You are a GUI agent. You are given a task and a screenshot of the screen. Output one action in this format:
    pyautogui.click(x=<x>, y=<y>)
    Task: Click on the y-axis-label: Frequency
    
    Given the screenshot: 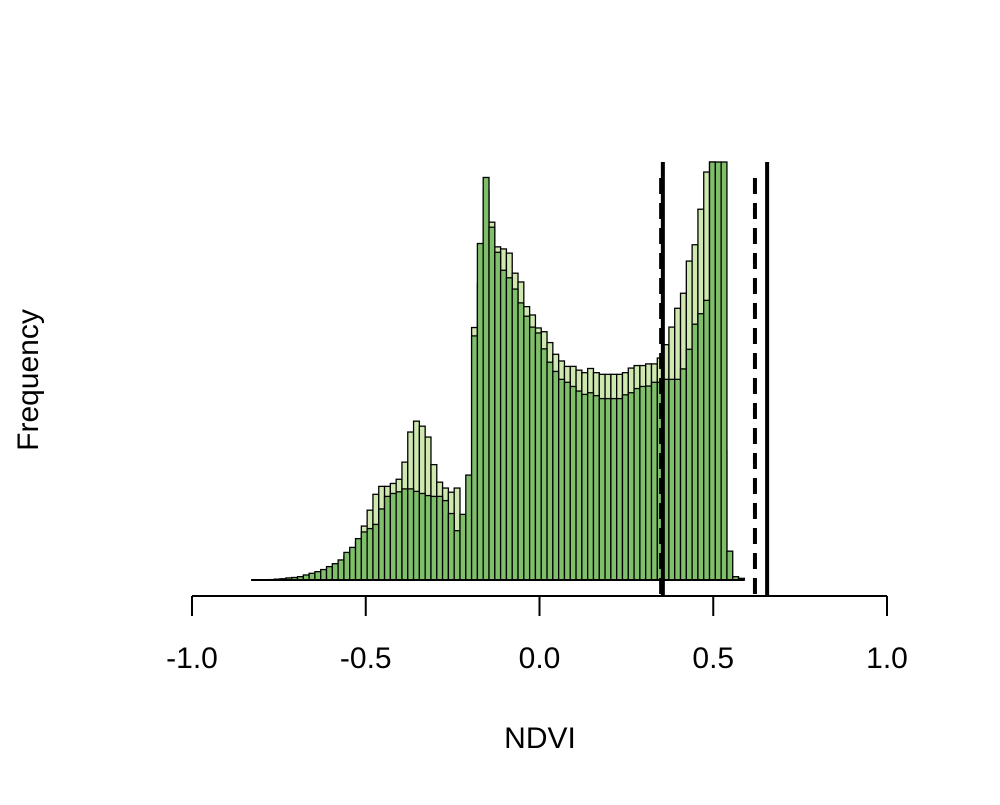 What is the action you would take?
    pyautogui.click(x=28, y=380)
    